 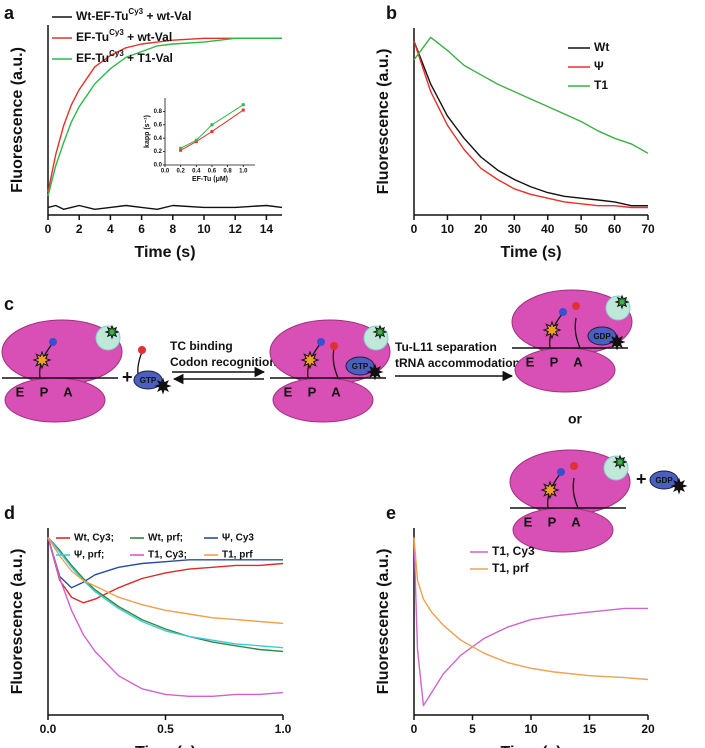 I want to click on x-tick-label: 40, so click(x=548, y=229).